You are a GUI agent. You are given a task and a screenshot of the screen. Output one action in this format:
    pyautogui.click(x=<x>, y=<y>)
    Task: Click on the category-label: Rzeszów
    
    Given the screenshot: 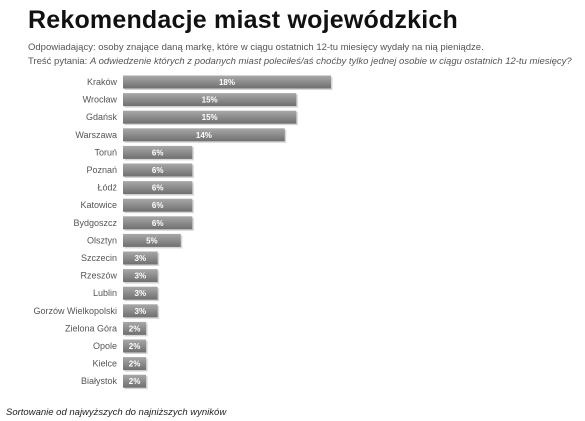 What is the action you would take?
    pyautogui.click(x=98, y=276)
    